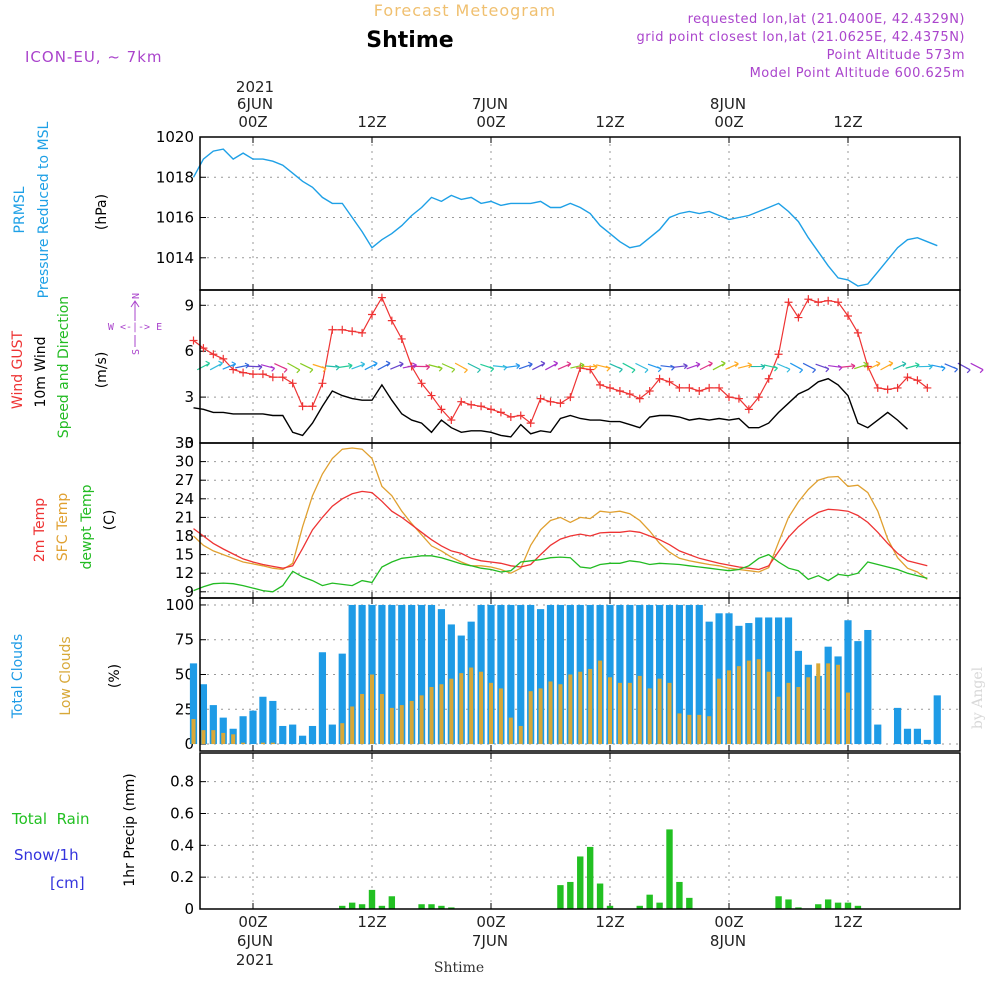 Image resolution: width=1000 pixels, height=1000 pixels. What do you see at coordinates (135, 327) in the screenshot?
I see `compass-we-label: W <-|-> E` at bounding box center [135, 327].